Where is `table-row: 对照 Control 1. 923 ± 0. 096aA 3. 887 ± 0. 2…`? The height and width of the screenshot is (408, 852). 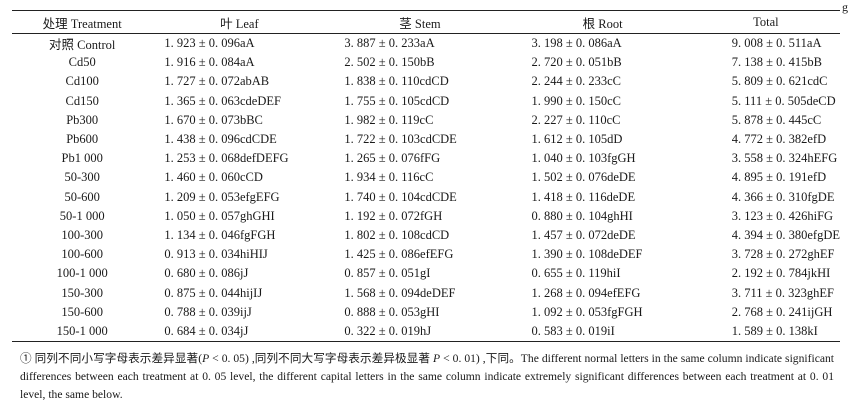
table-row: 对照 Control 1. 923 ± 0. 096aA 3. 887 ± 0. 2… is located at coordinates (426, 44).